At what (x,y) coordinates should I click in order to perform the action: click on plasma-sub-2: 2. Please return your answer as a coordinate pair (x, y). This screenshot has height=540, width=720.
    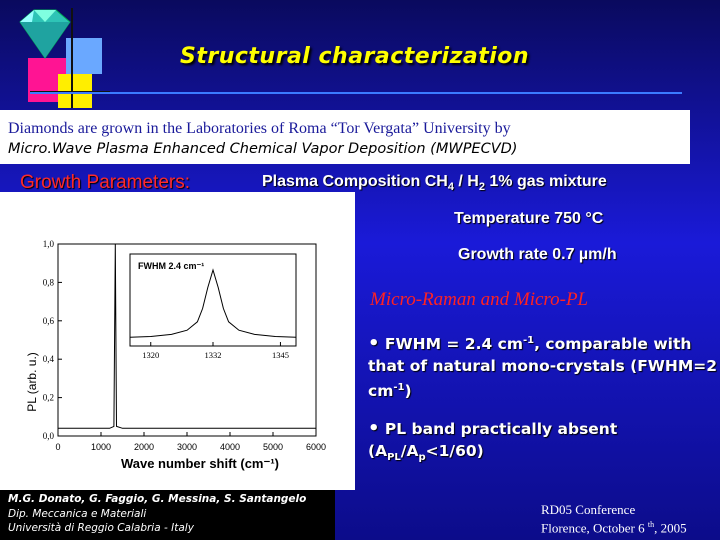
    Looking at the image, I should click on (481, 187).